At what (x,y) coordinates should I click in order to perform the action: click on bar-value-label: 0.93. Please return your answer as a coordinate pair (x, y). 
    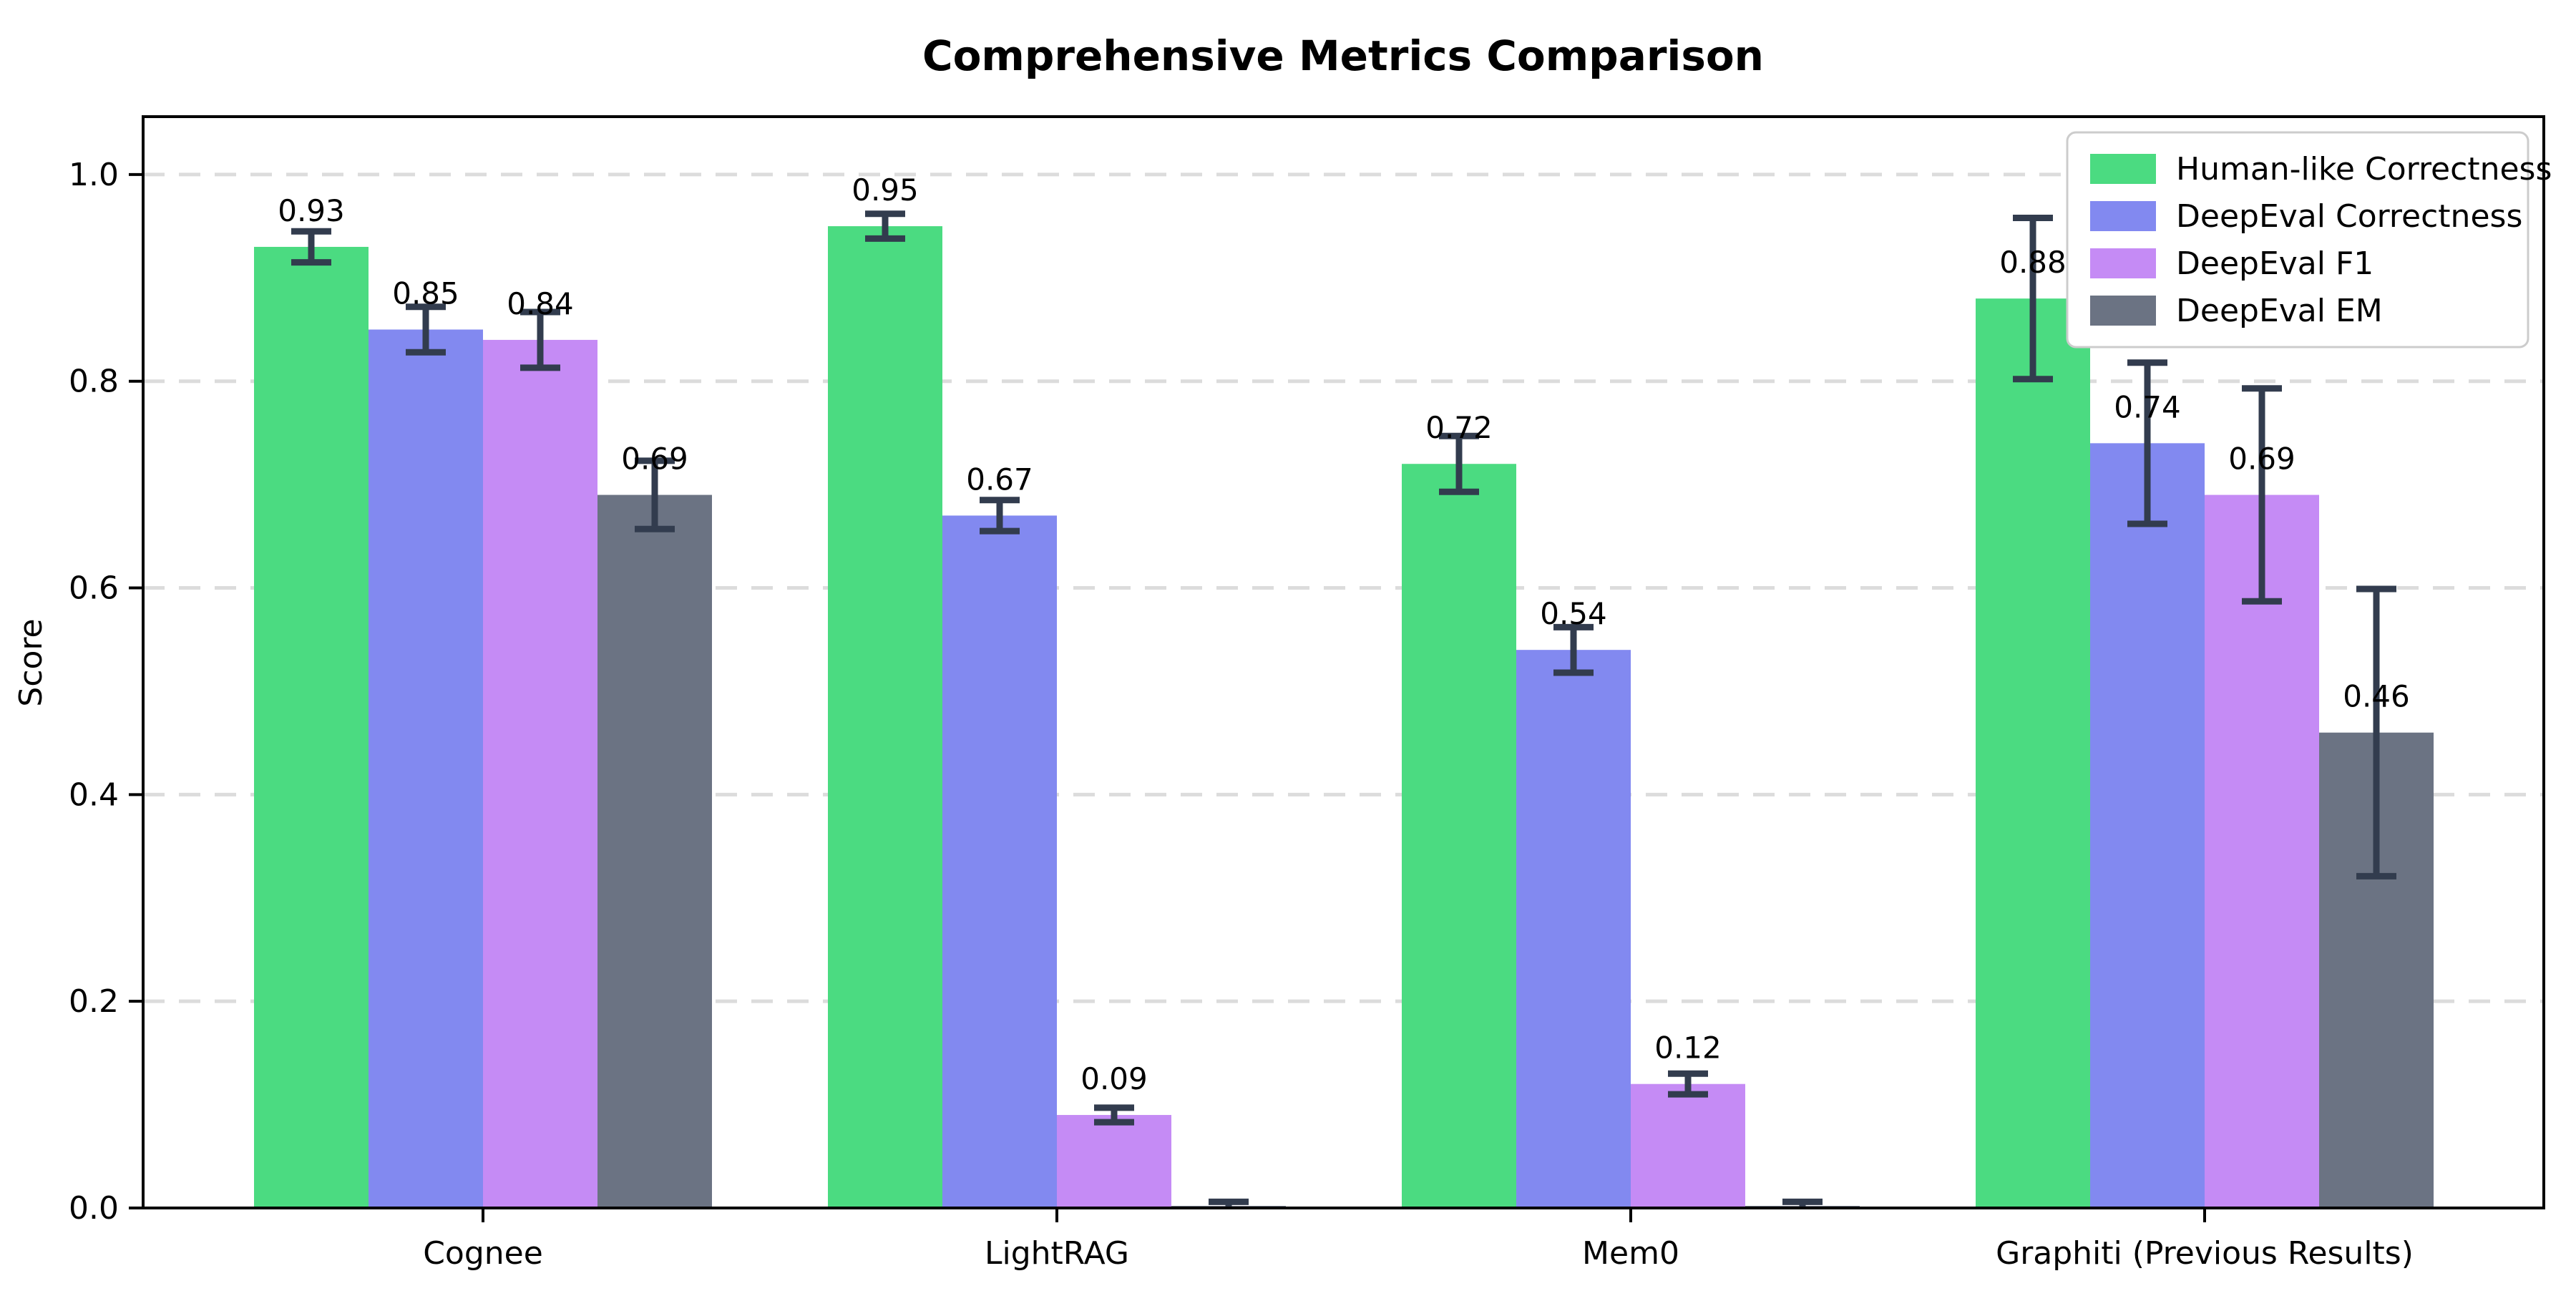
    Looking at the image, I should click on (311, 210).